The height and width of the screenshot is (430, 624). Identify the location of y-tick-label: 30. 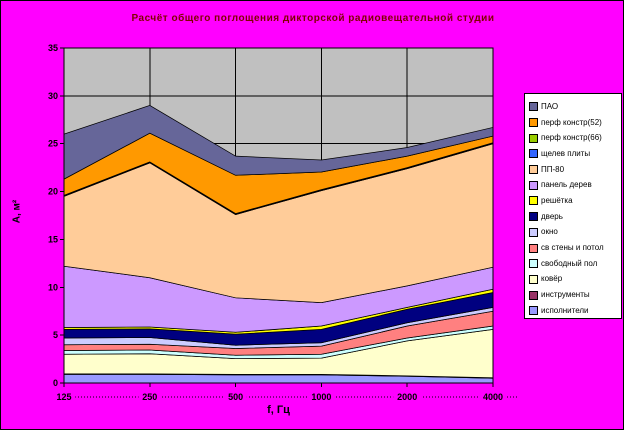
(53, 96).